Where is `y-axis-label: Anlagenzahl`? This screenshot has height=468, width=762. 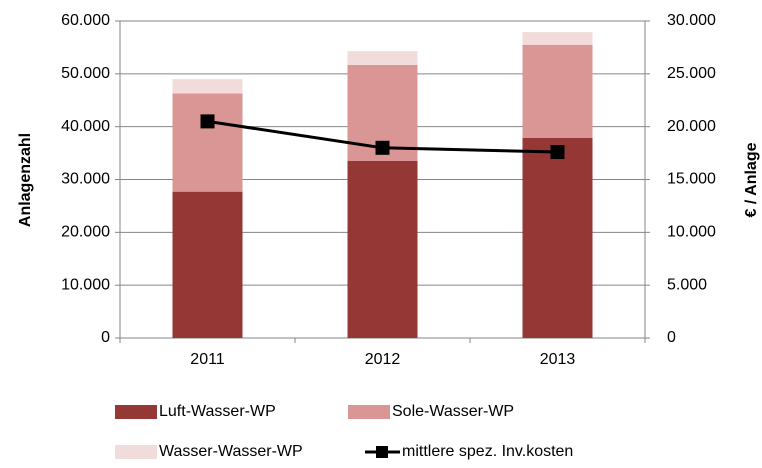
y-axis-label: Anlagenzahl is located at coordinates (25, 180).